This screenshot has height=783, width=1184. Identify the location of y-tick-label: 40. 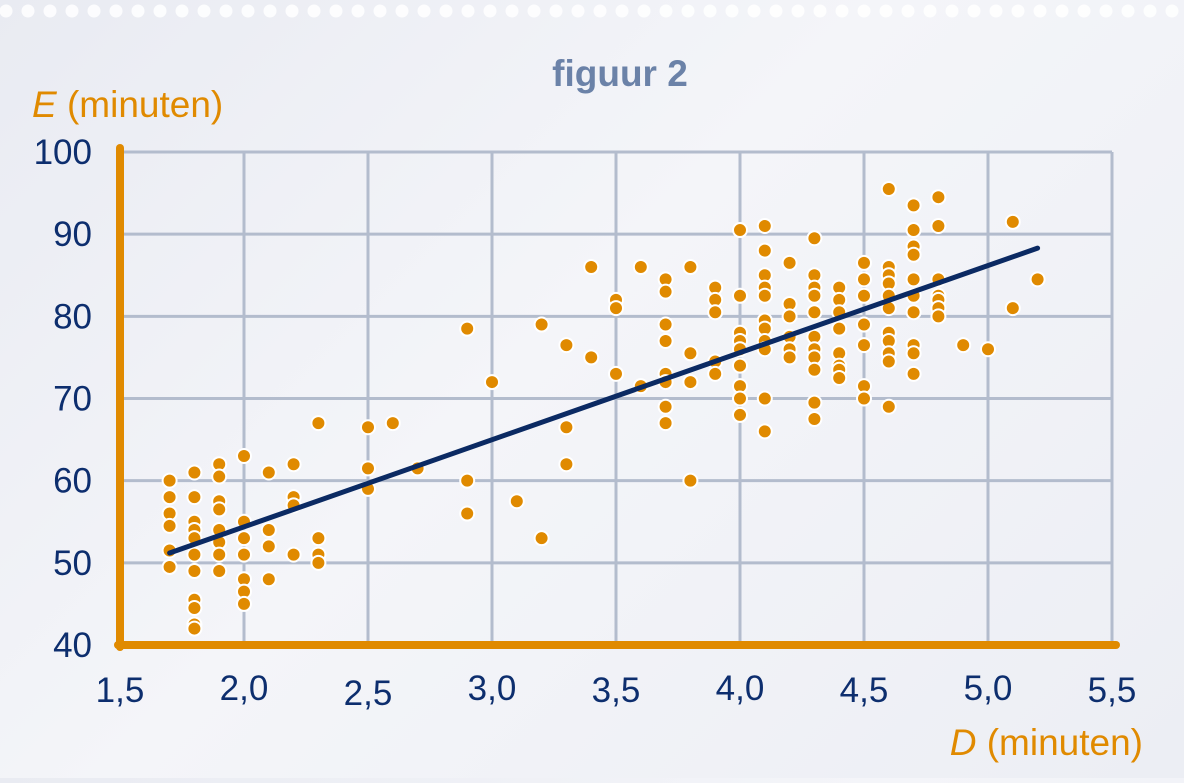
(72, 645).